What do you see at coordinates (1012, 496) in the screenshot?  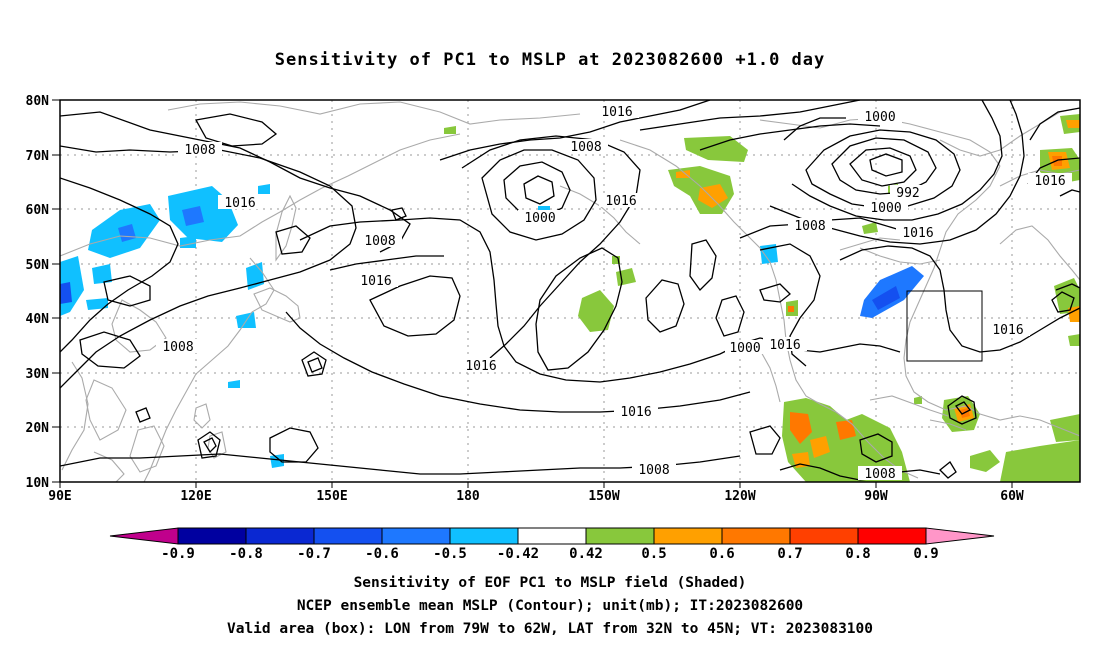 I see `lon-label: 60W` at bounding box center [1012, 496].